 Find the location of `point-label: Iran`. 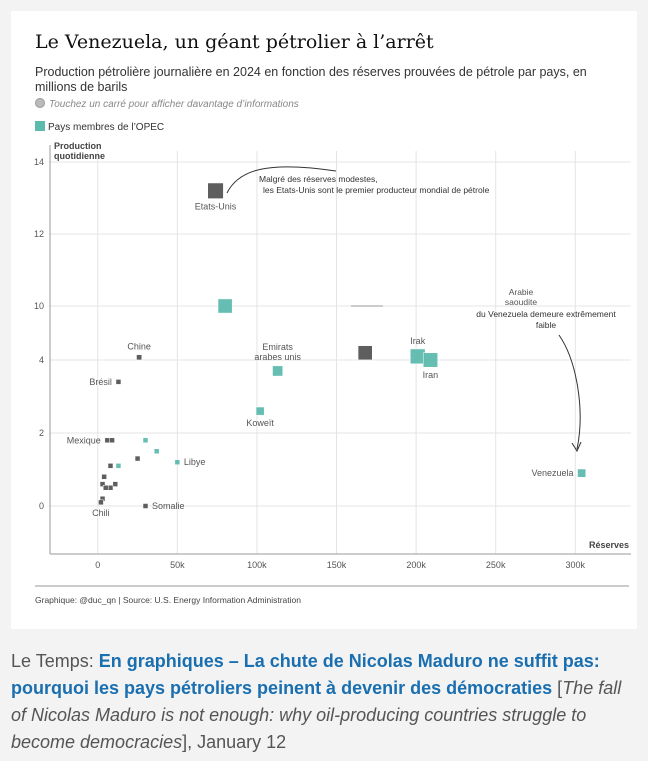

point-label: Iran is located at coordinates (431, 375).